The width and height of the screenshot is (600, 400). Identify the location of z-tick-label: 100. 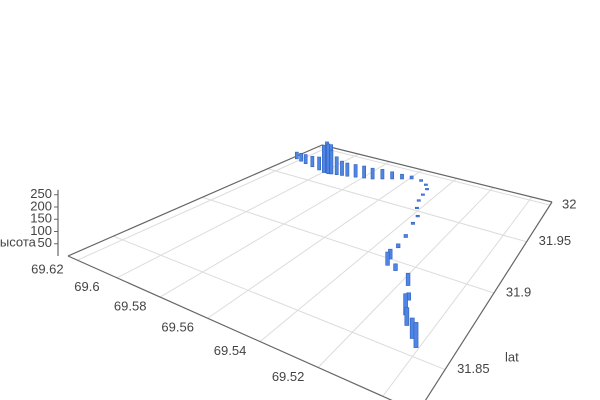
(41, 230).